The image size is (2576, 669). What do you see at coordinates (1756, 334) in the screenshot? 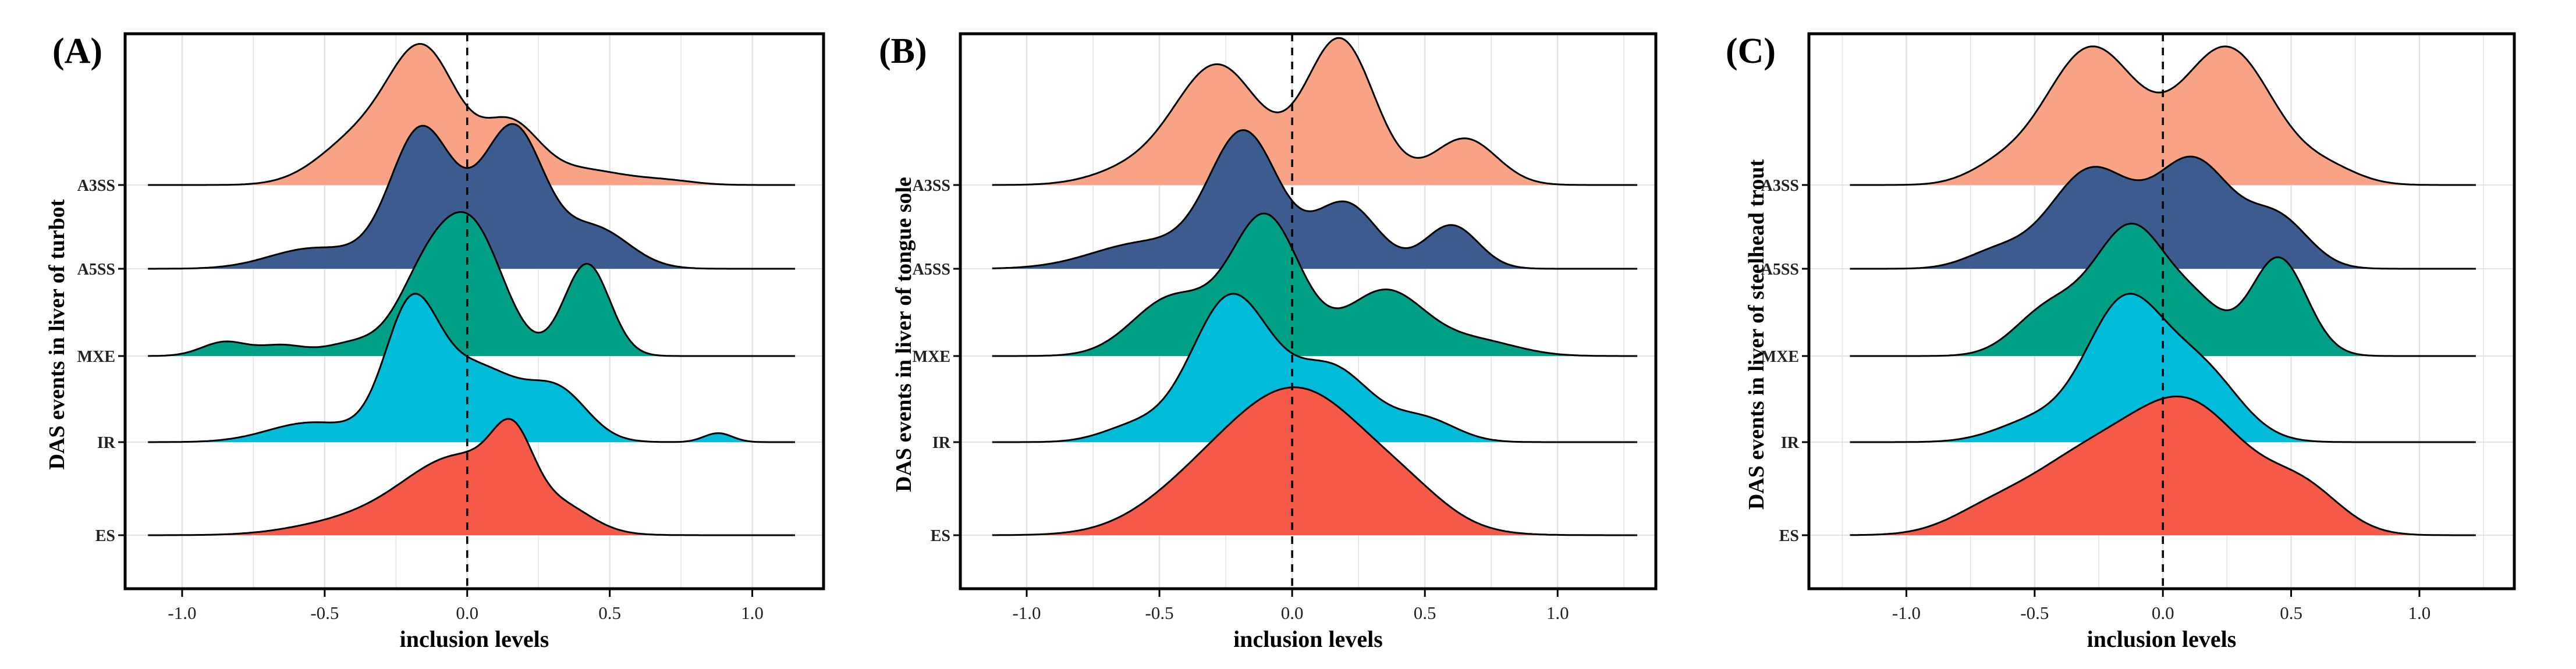
I see `y-axis-label: DAS events in liver of steelhead trout` at bounding box center [1756, 334].